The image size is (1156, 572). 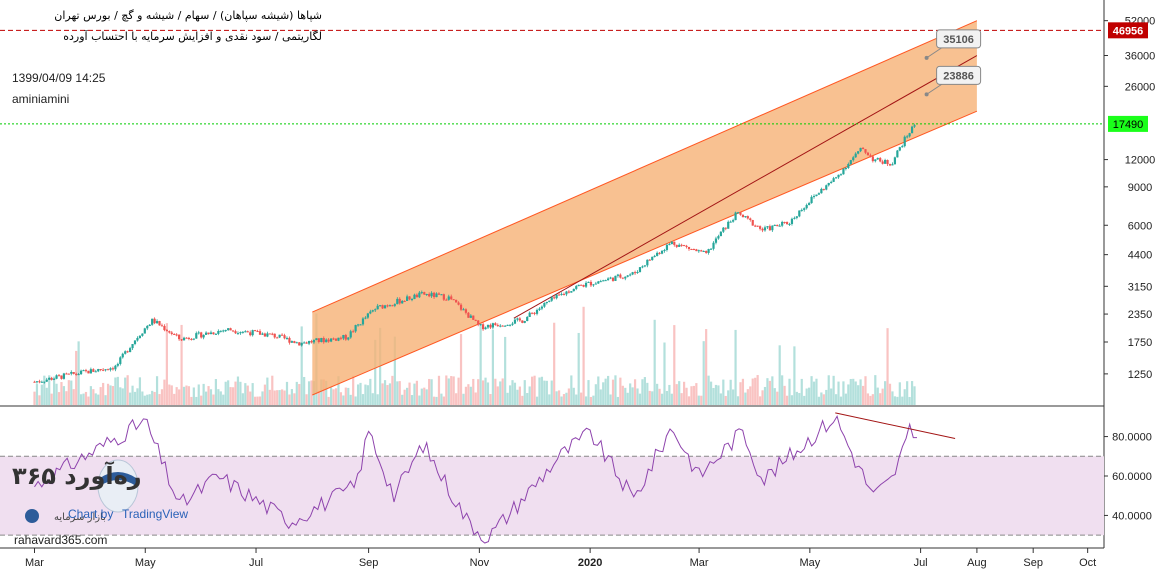 What do you see at coordinates (895, 426) in the screenshot?
I see `rsi-divergence-line` at bounding box center [895, 426].